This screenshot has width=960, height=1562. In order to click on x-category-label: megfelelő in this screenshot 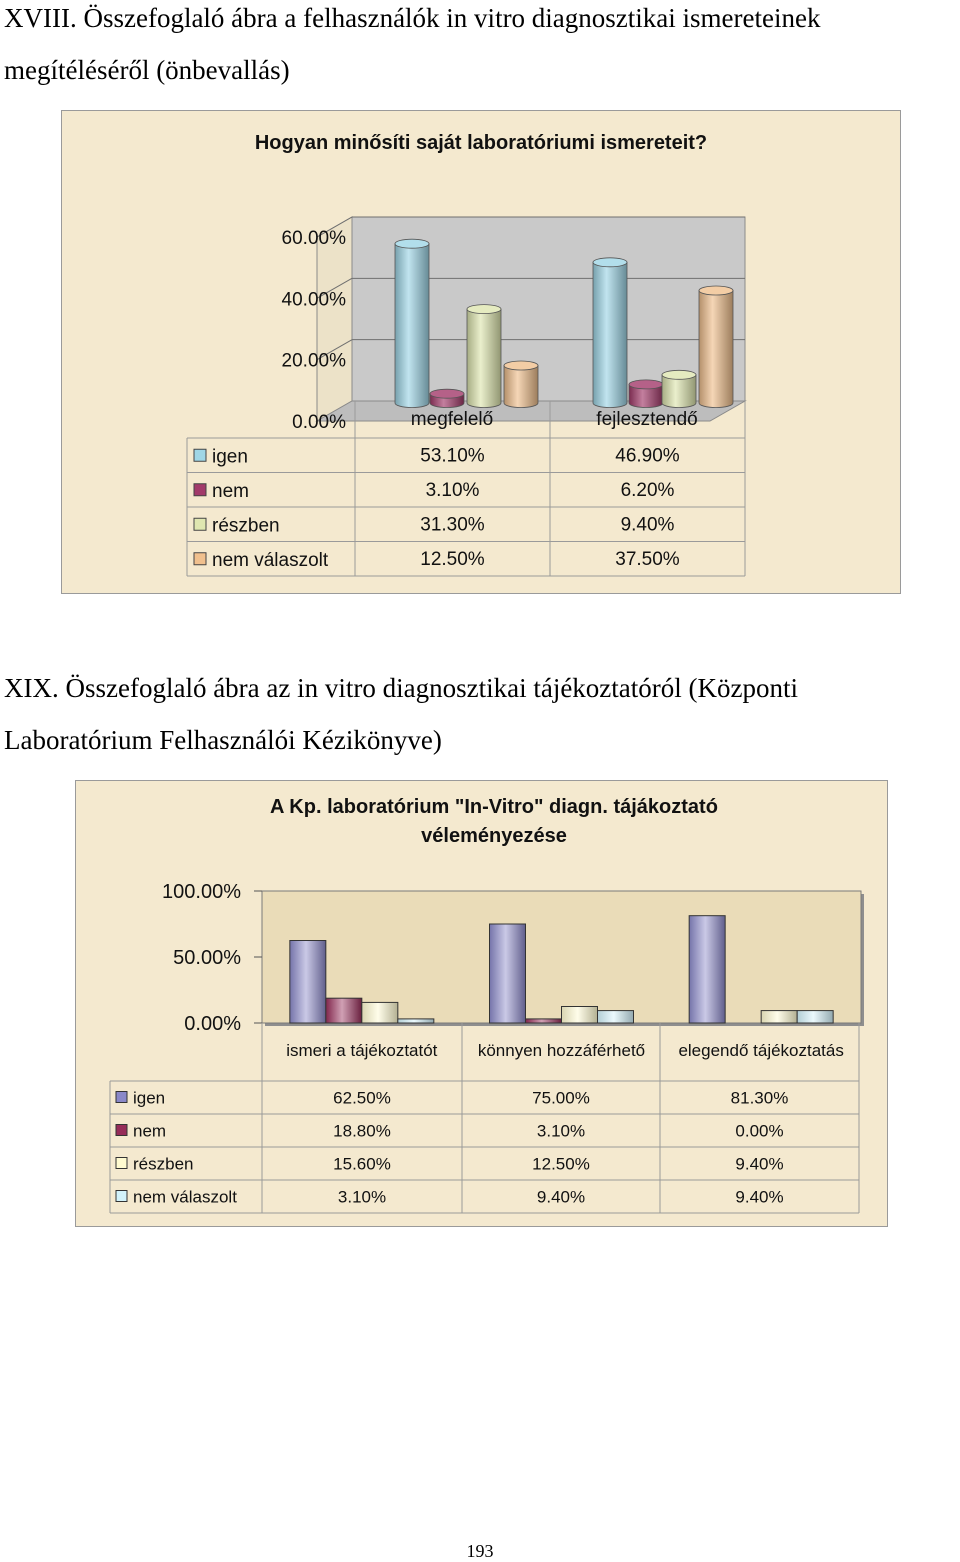, I will do `click(452, 419)`.